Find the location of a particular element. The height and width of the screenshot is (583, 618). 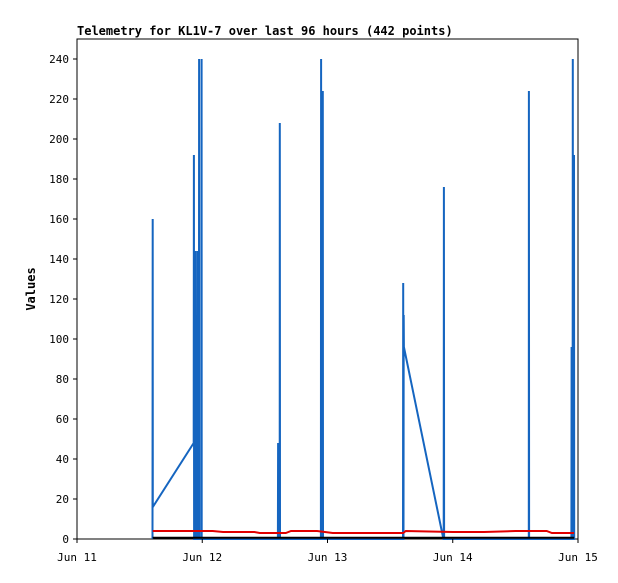

x-tick-label: Jun 12 is located at coordinates (202, 557).